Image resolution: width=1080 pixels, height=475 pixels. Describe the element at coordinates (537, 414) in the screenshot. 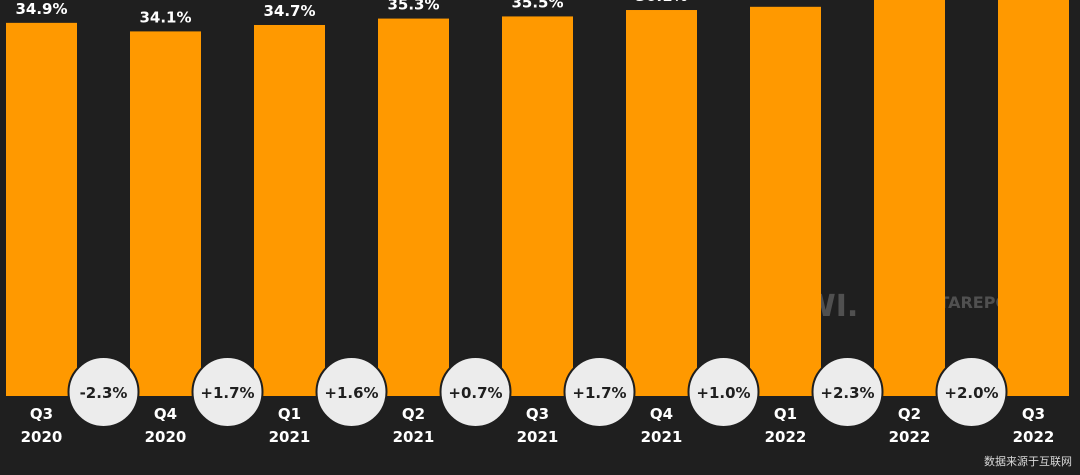

I see `category-label-quarter-5: Q3` at that location.